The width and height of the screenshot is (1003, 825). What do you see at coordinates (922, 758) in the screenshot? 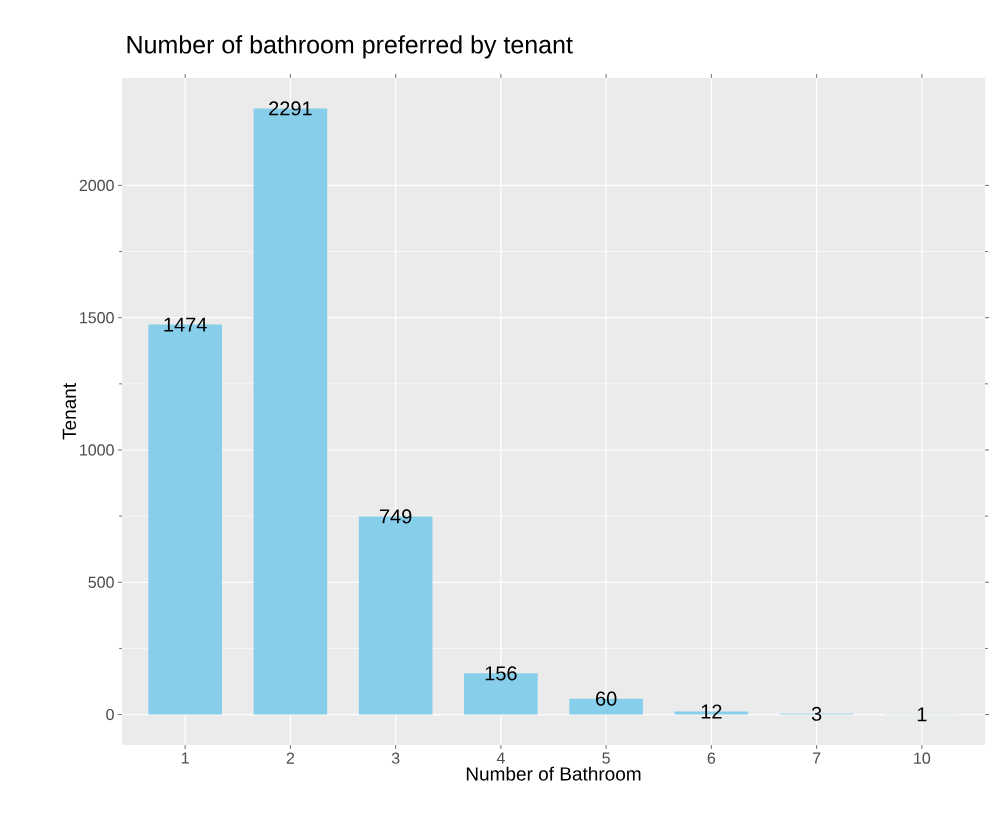
I see `x-tick-label: 10` at bounding box center [922, 758].